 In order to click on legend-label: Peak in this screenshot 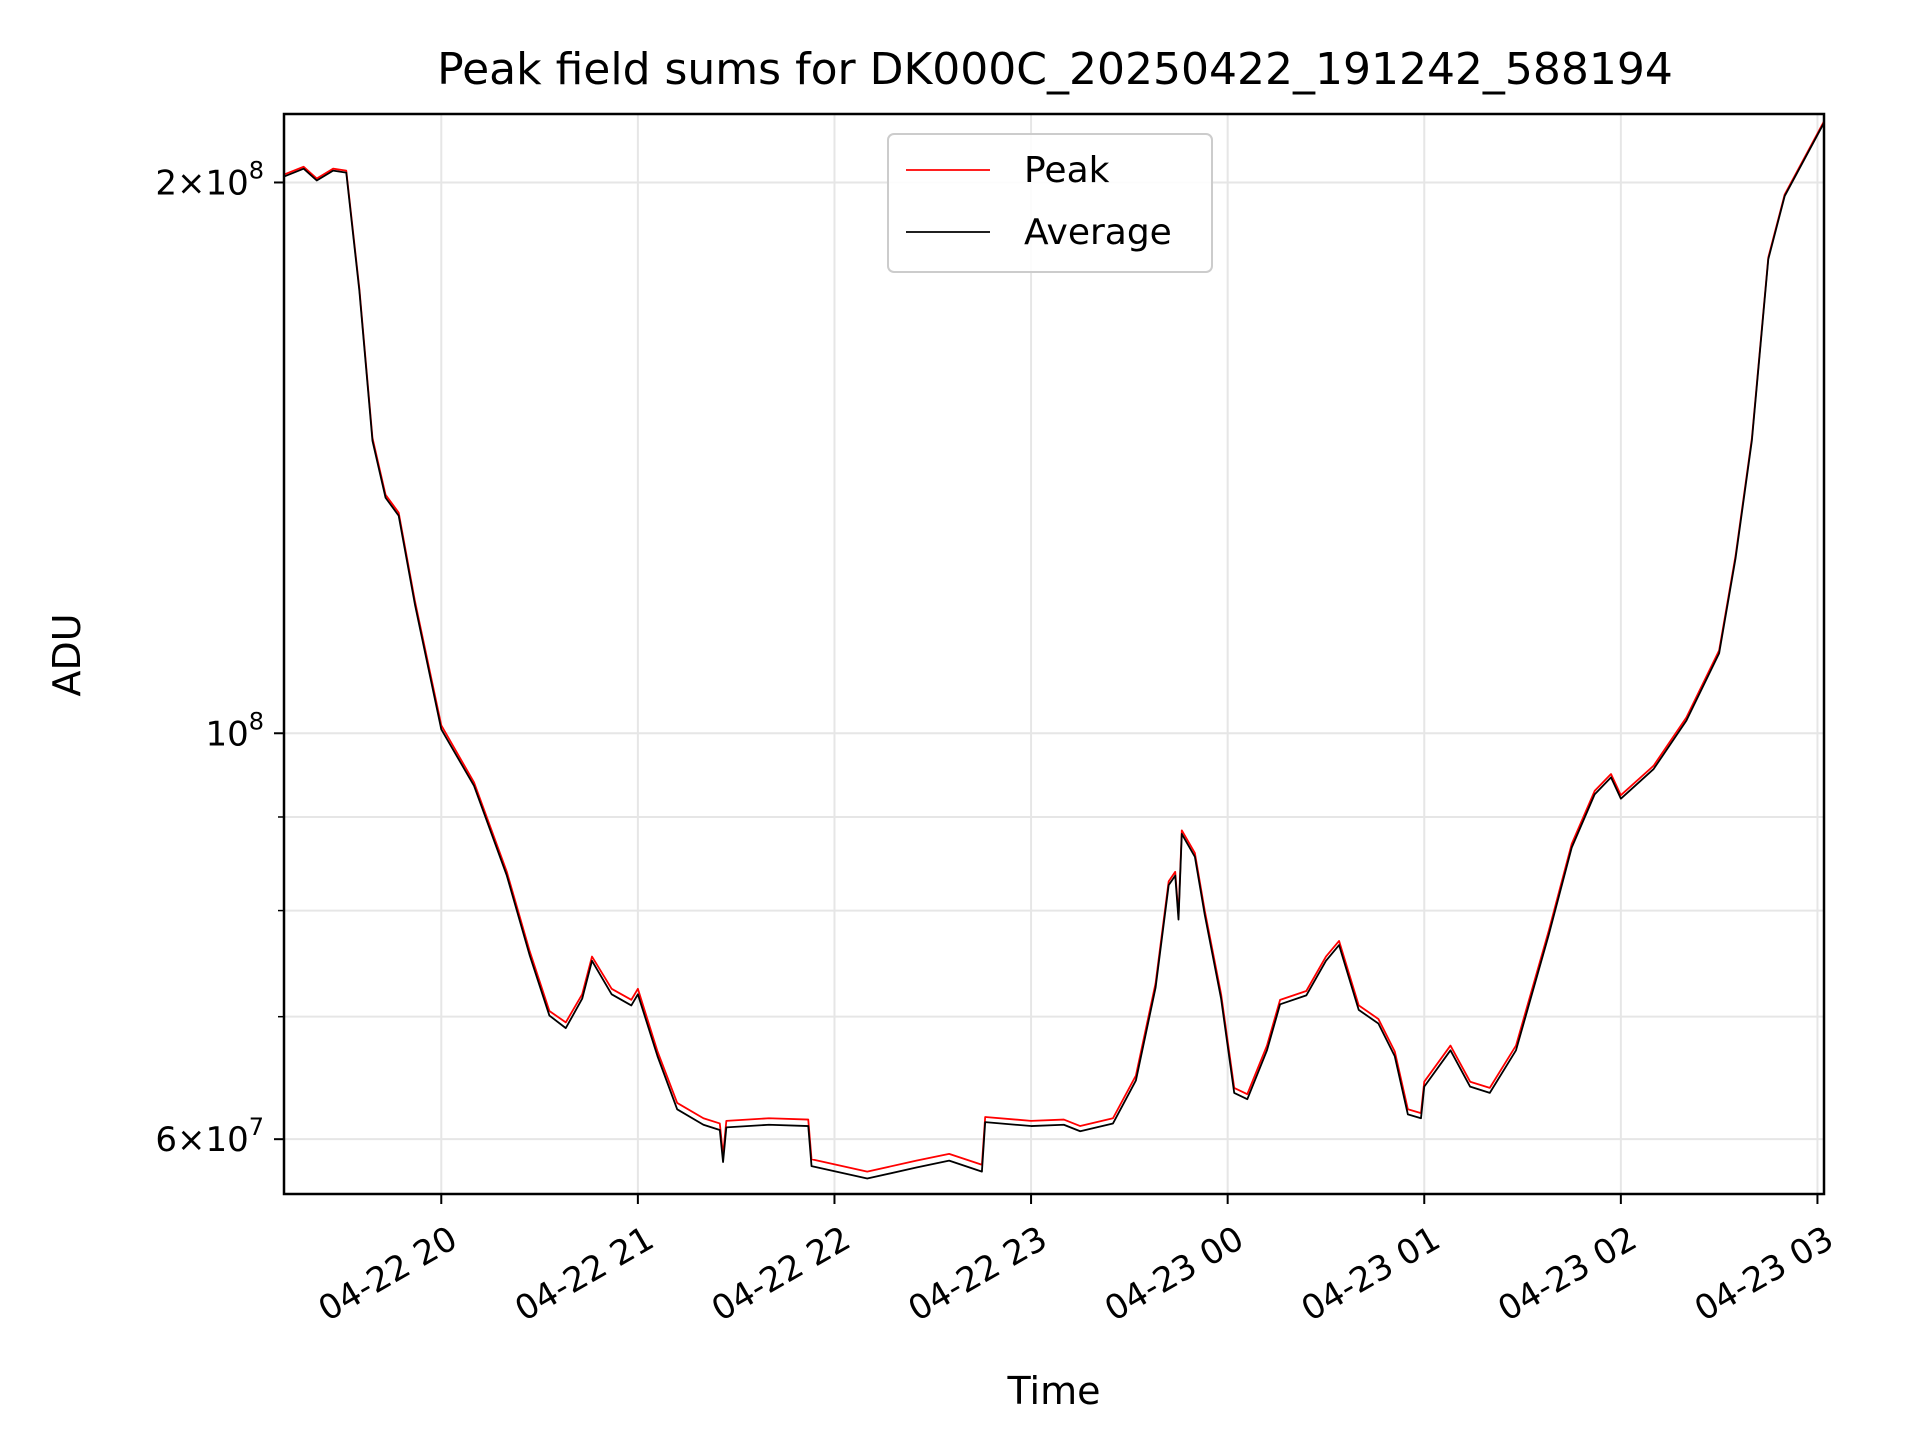, I will do `click(1067, 170)`.